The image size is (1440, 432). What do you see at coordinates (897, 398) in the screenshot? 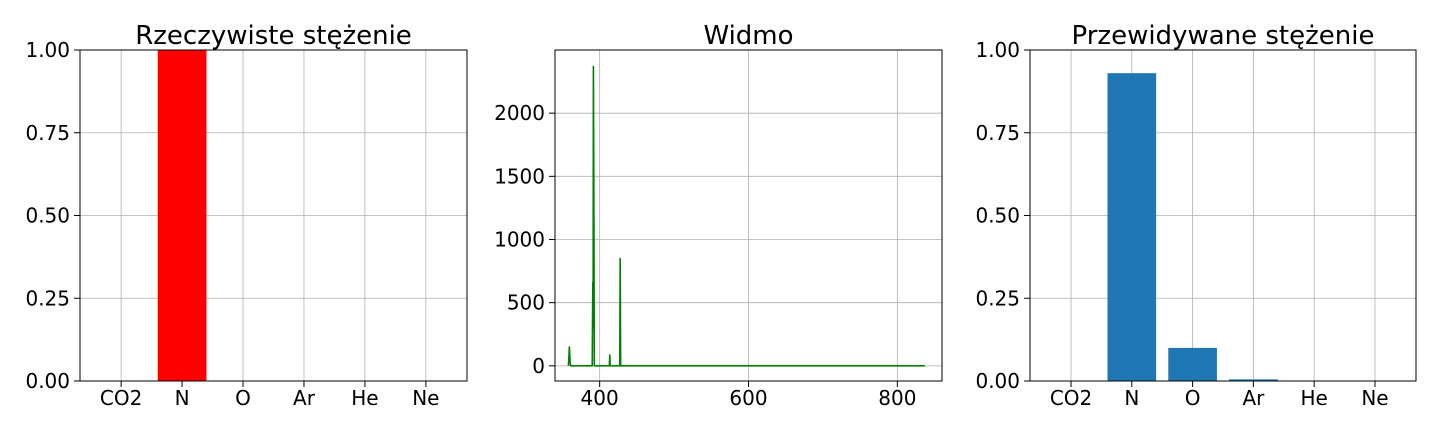
I see `x-tick-label: 800` at bounding box center [897, 398].